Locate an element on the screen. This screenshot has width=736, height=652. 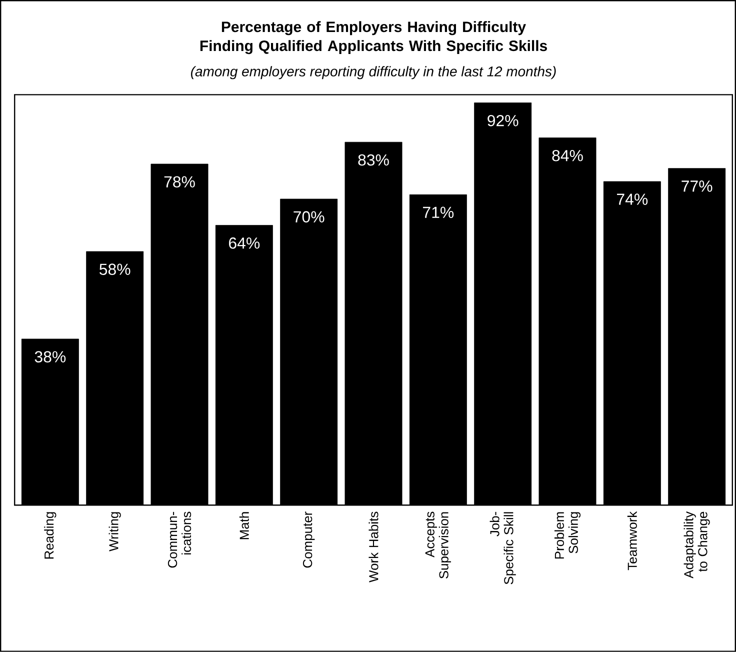
x-tick-label: Adaptability to Change is located at coordinates (697, 544).